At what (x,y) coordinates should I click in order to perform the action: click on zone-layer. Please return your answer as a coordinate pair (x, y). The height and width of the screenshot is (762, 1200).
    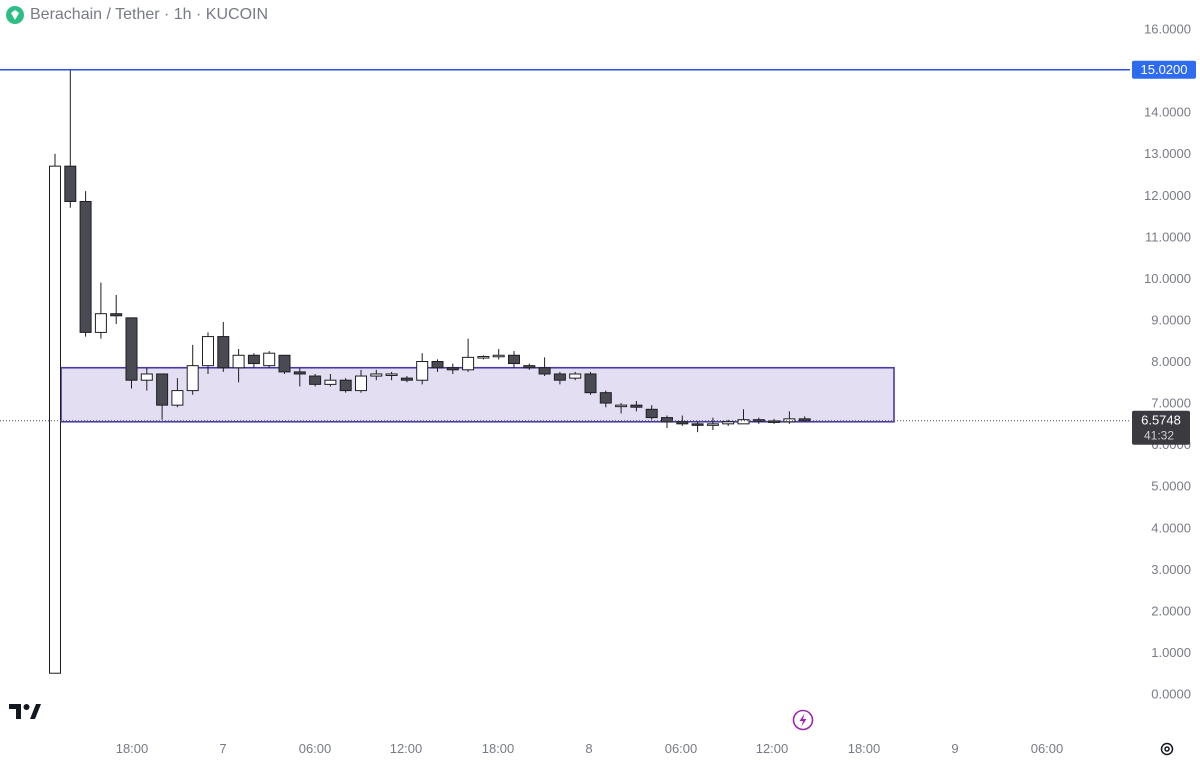
    Looking at the image, I should click on (477, 394).